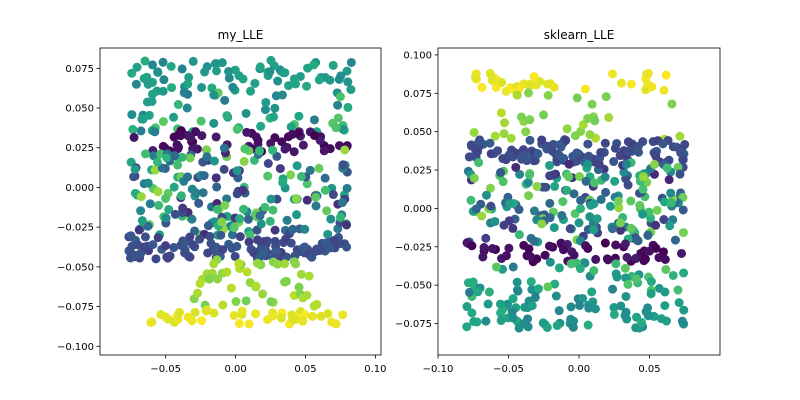  What do you see at coordinates (579, 369) in the screenshot?
I see `sklearn-lle-x-tick-label: 0.00` at bounding box center [579, 369].